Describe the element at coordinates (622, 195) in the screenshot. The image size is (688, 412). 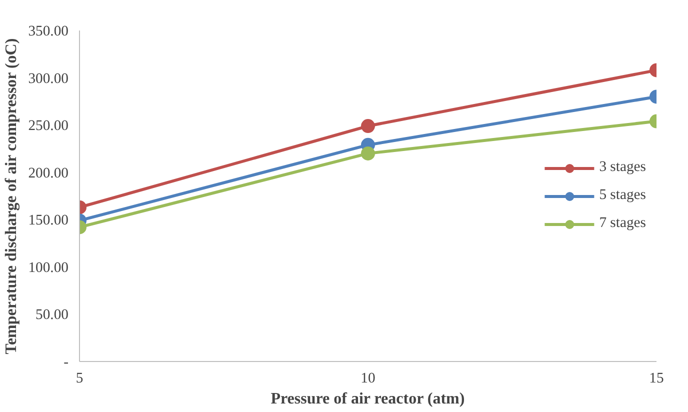
I see `legend-label: 5 stages` at that location.